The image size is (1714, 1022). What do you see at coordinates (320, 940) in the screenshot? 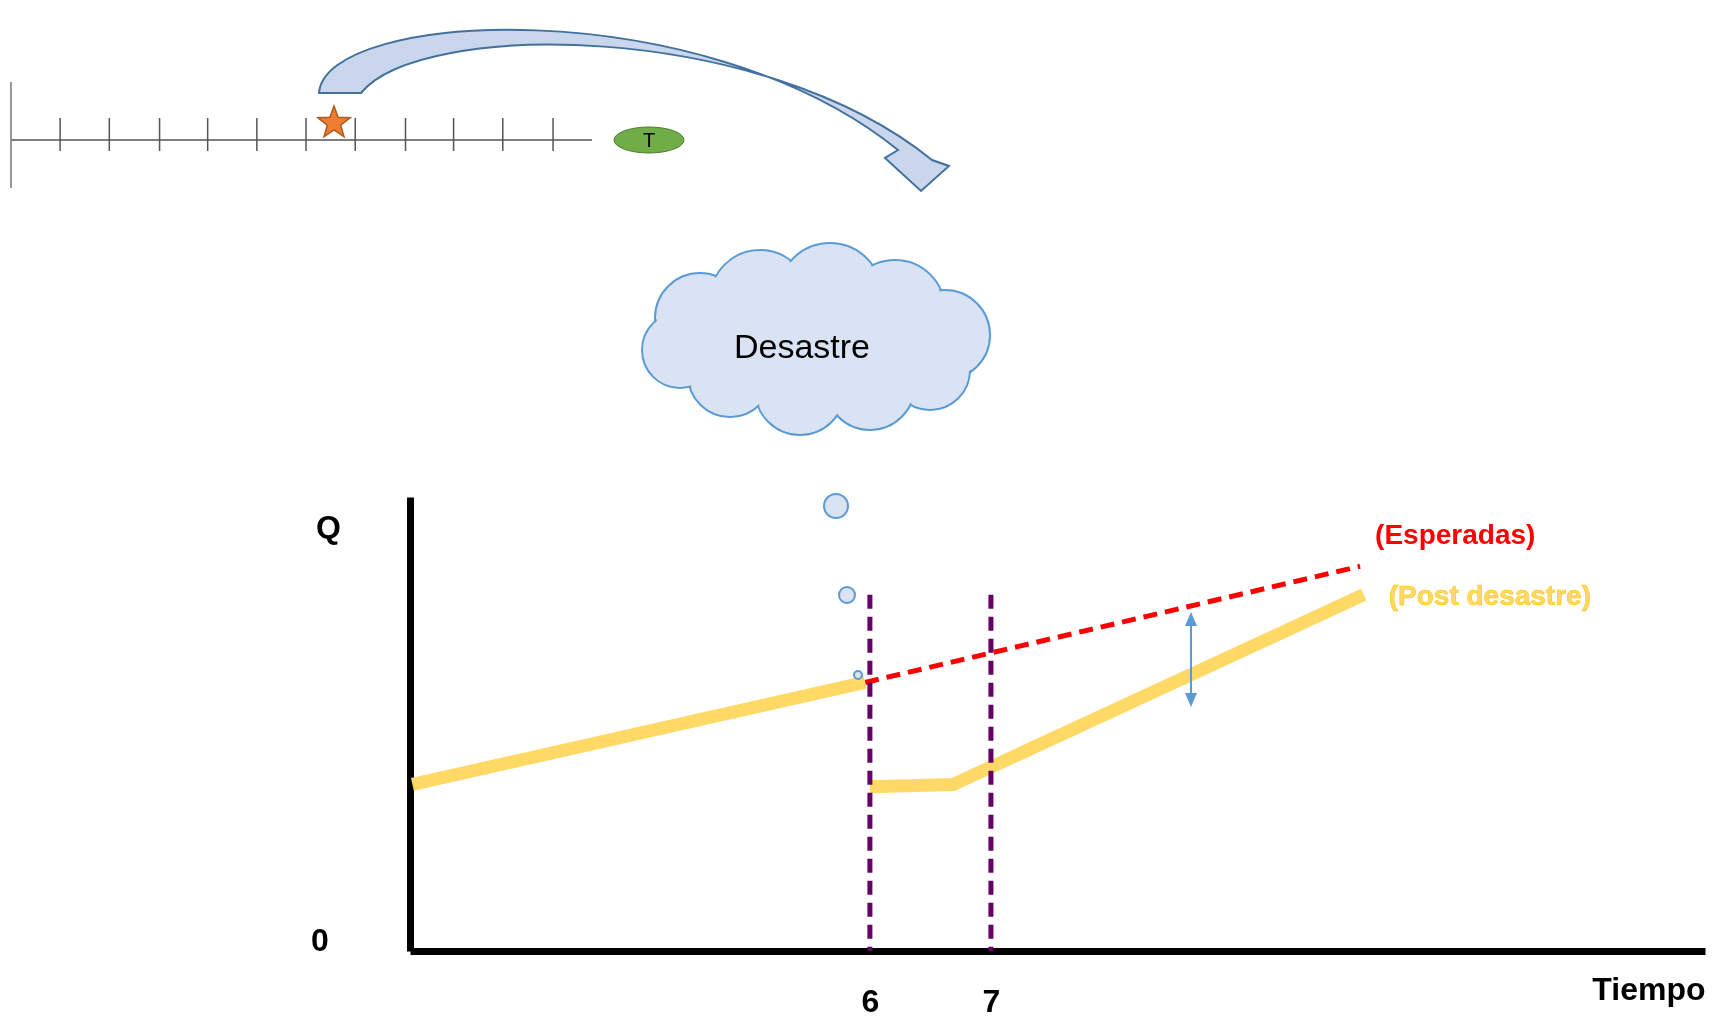
I see `text: 0` at bounding box center [320, 940].